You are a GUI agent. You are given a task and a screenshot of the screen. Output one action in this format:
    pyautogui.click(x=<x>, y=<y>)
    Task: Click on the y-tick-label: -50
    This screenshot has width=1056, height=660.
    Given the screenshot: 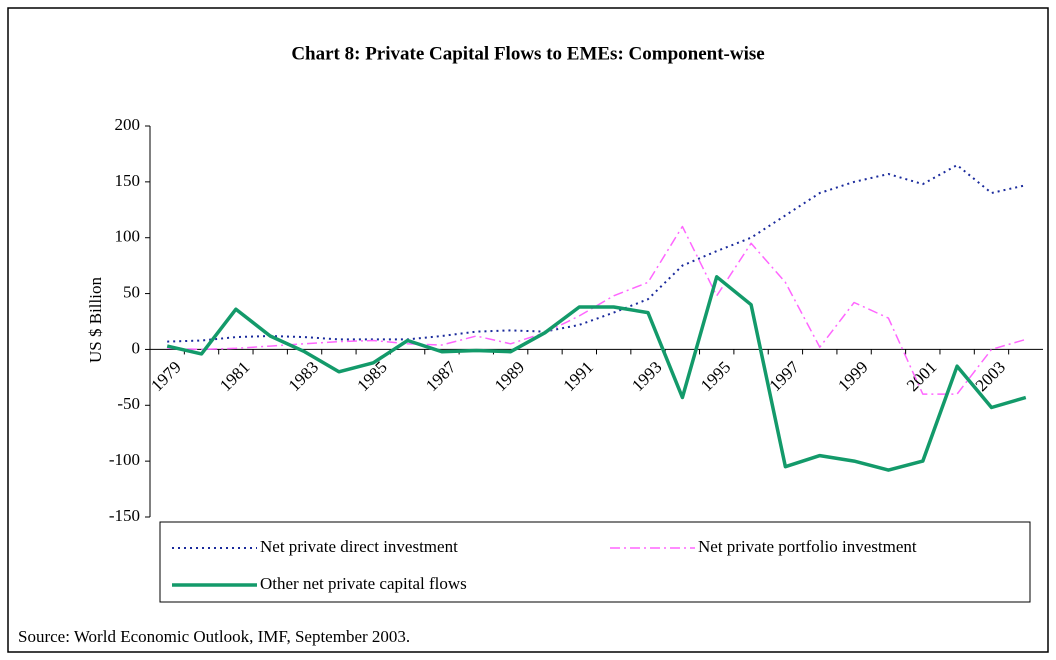 What is the action you would take?
    pyautogui.click(x=128, y=403)
    